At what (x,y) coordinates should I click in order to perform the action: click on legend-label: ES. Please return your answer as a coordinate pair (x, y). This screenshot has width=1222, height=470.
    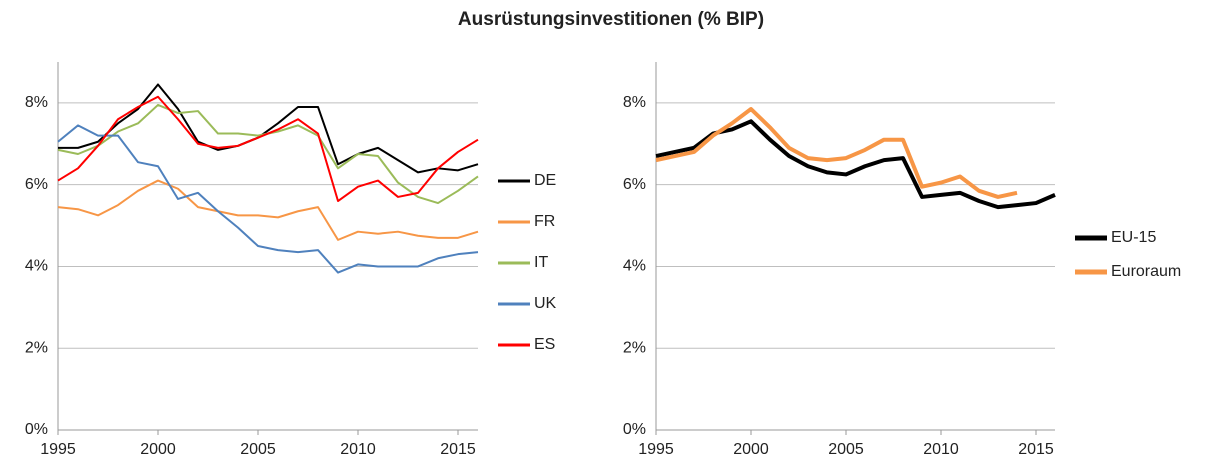
    Looking at the image, I should click on (544, 344).